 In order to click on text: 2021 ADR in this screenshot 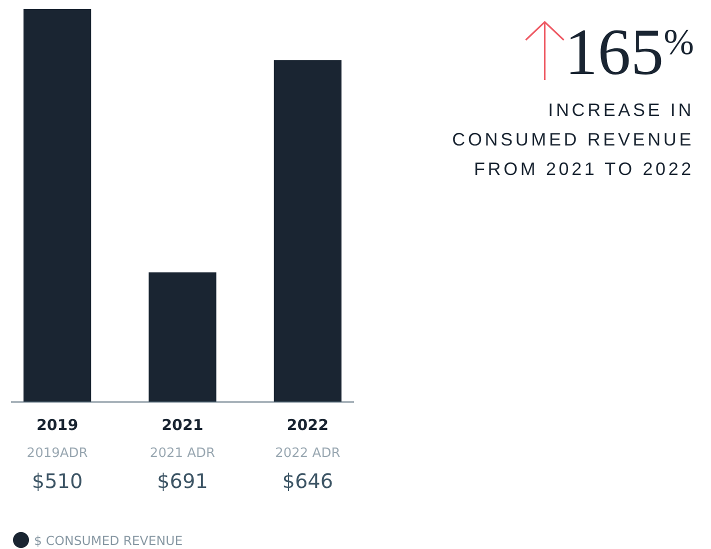, I will do `click(183, 453)`.